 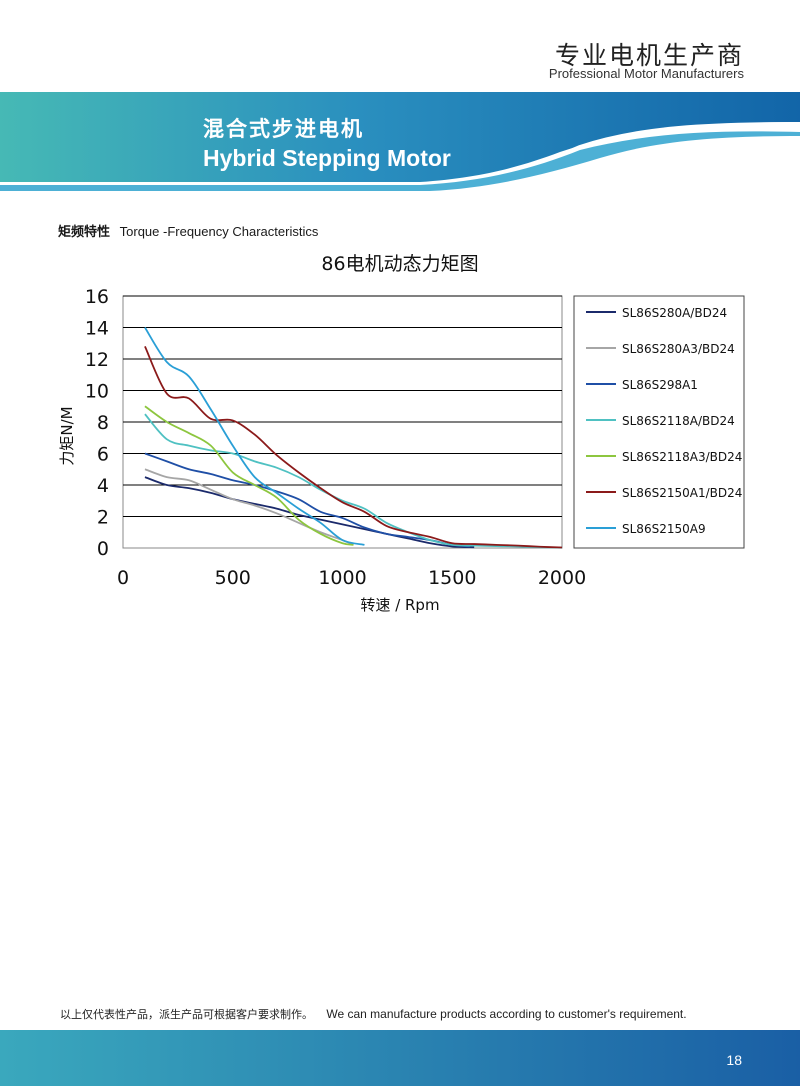 I want to click on y-tick-label: 12, so click(x=97, y=360).